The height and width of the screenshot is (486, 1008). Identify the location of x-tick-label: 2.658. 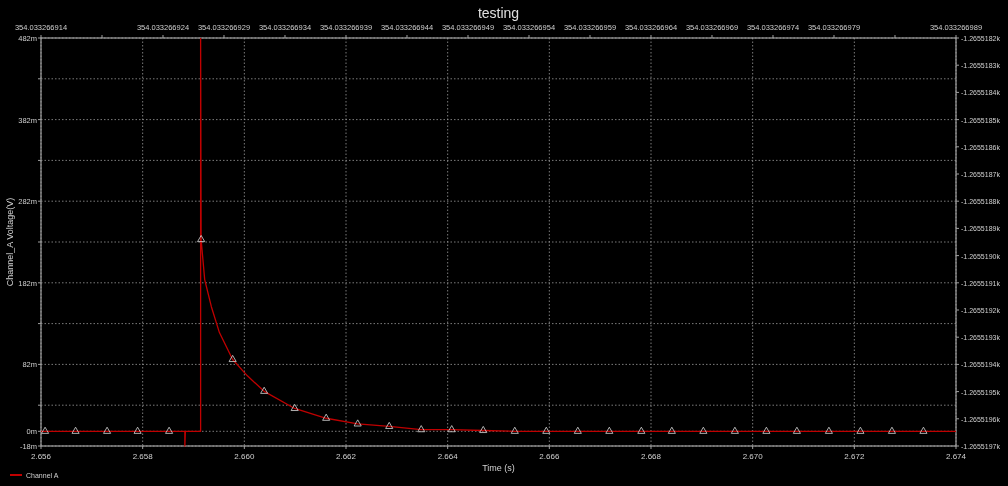
(143, 456).